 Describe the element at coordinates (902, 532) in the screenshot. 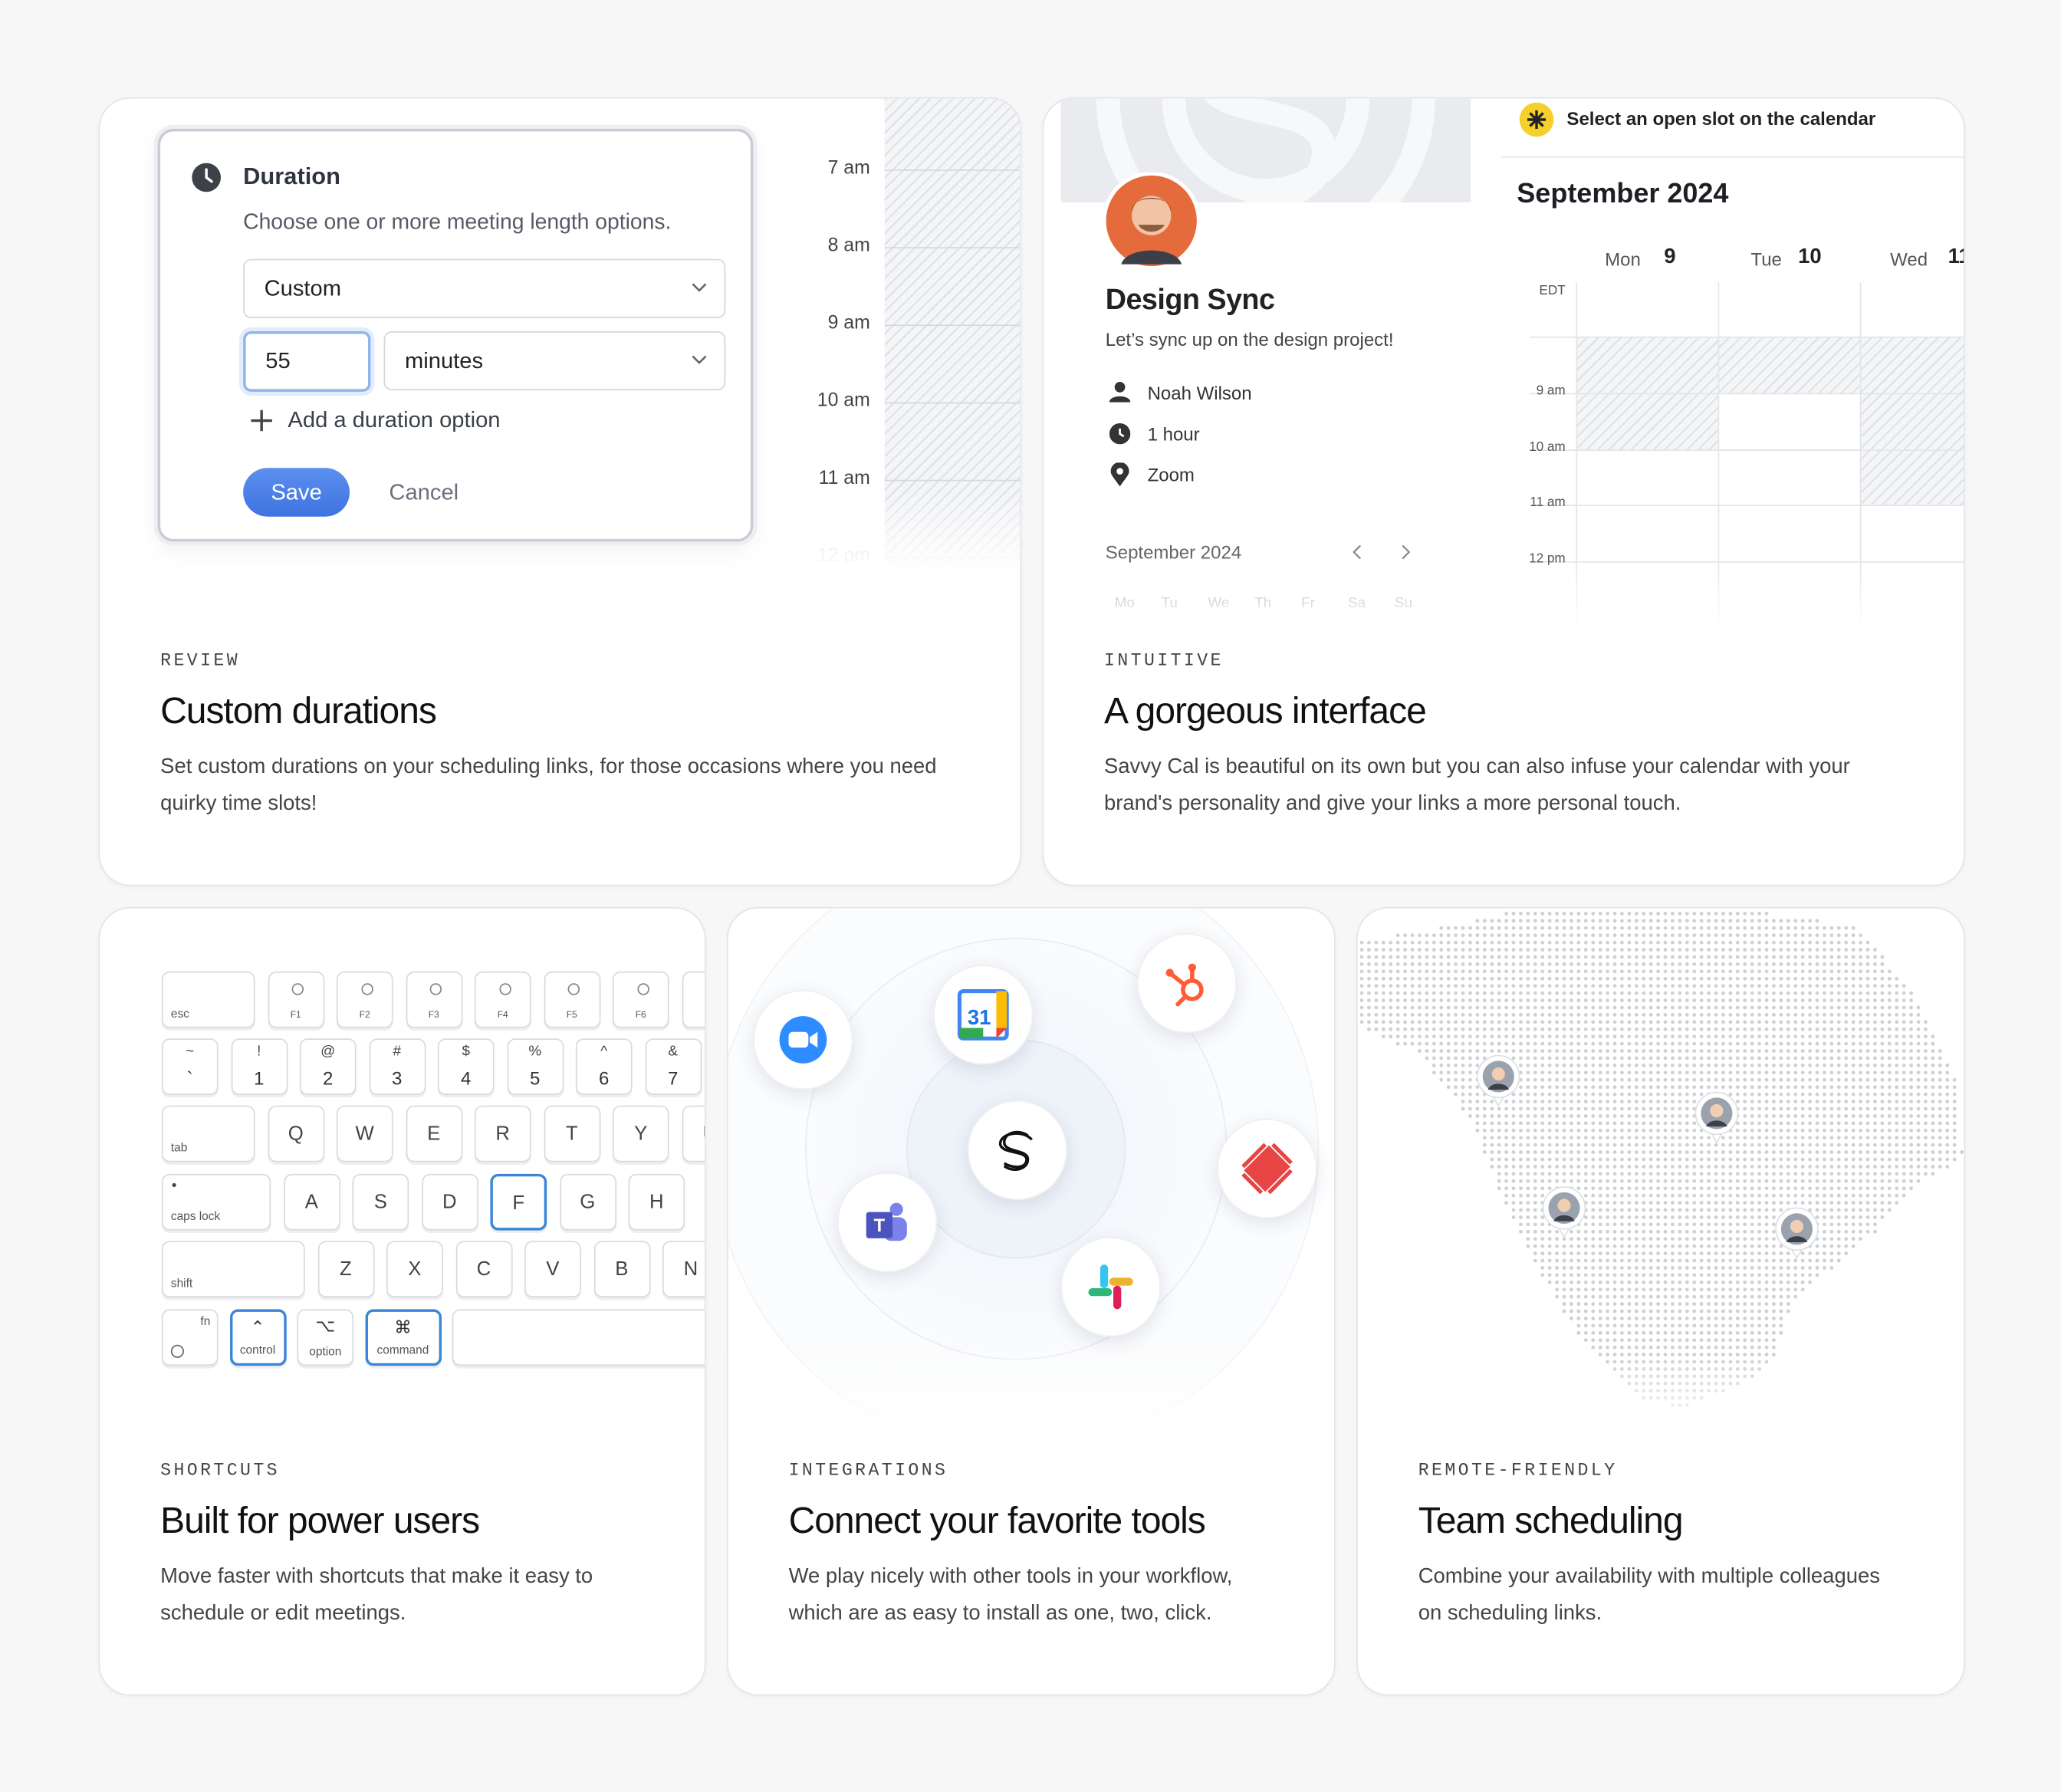

I see `fade` at that location.